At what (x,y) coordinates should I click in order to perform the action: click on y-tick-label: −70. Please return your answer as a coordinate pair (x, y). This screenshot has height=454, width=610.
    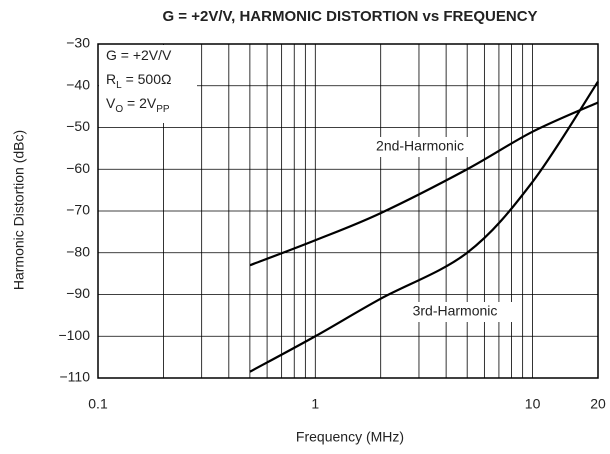
    Looking at the image, I should click on (78, 210).